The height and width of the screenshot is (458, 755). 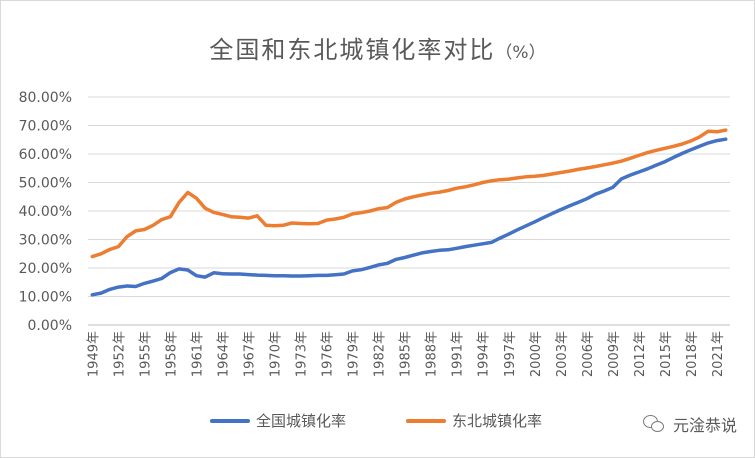 What do you see at coordinates (704, 425) in the screenshot?
I see `watermark-text: 元淦恭说` at bounding box center [704, 425].